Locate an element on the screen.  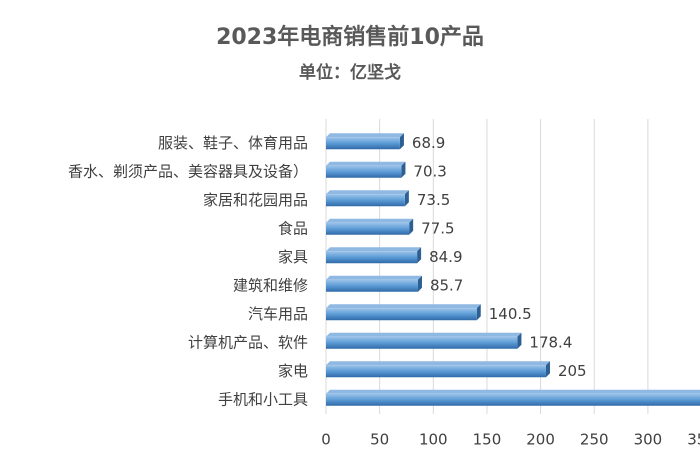
y-tick-label: 家居和花园用品 is located at coordinates (255, 200).